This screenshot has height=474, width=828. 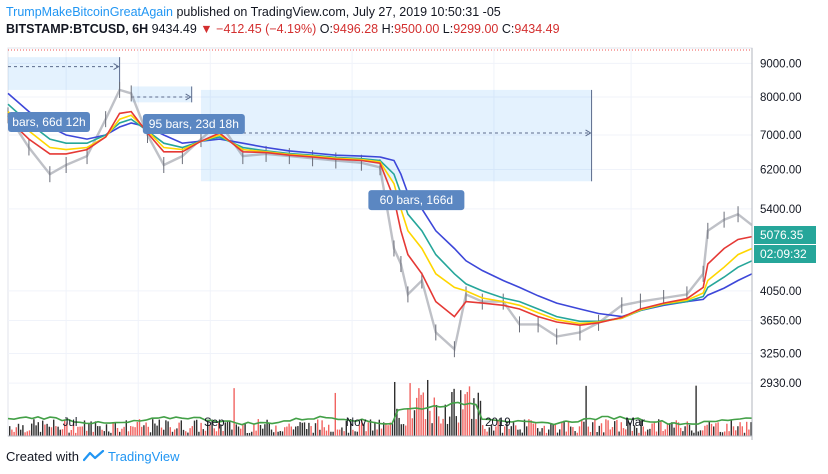 What do you see at coordinates (49, 122) in the screenshot?
I see `date-range-label-box` at bounding box center [49, 122].